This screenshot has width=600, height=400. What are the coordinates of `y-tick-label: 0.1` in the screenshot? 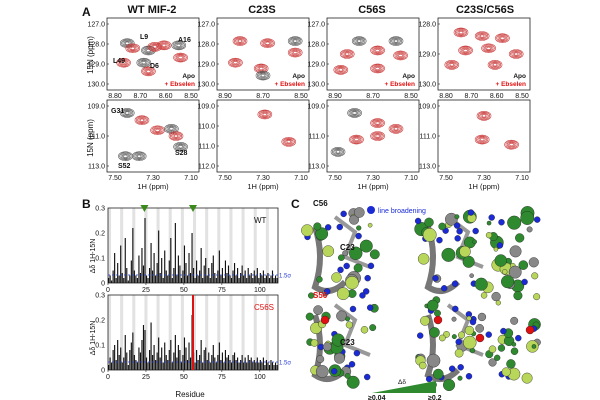 It's located at (100, 346).